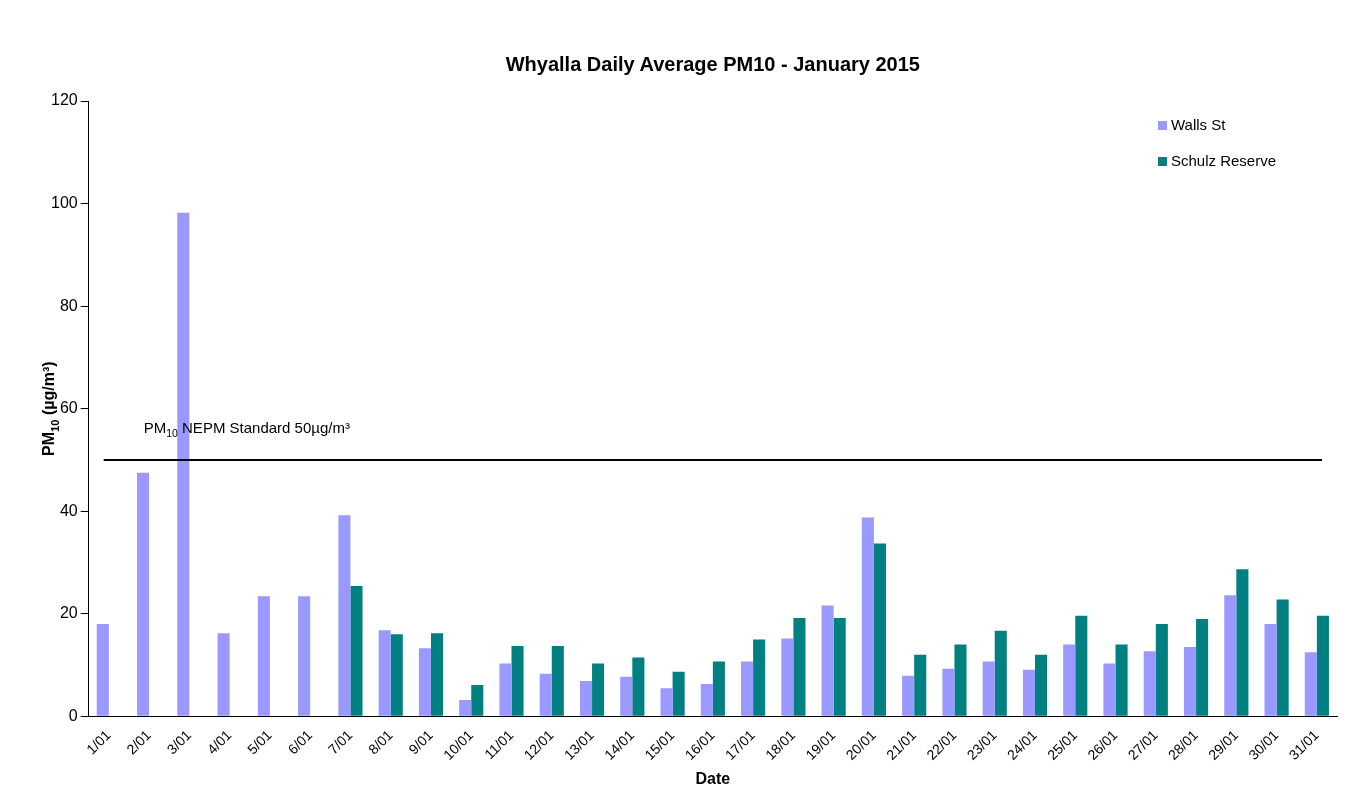  What do you see at coordinates (219, 742) in the screenshot?
I see `x-tick-label: 4/01` at bounding box center [219, 742].